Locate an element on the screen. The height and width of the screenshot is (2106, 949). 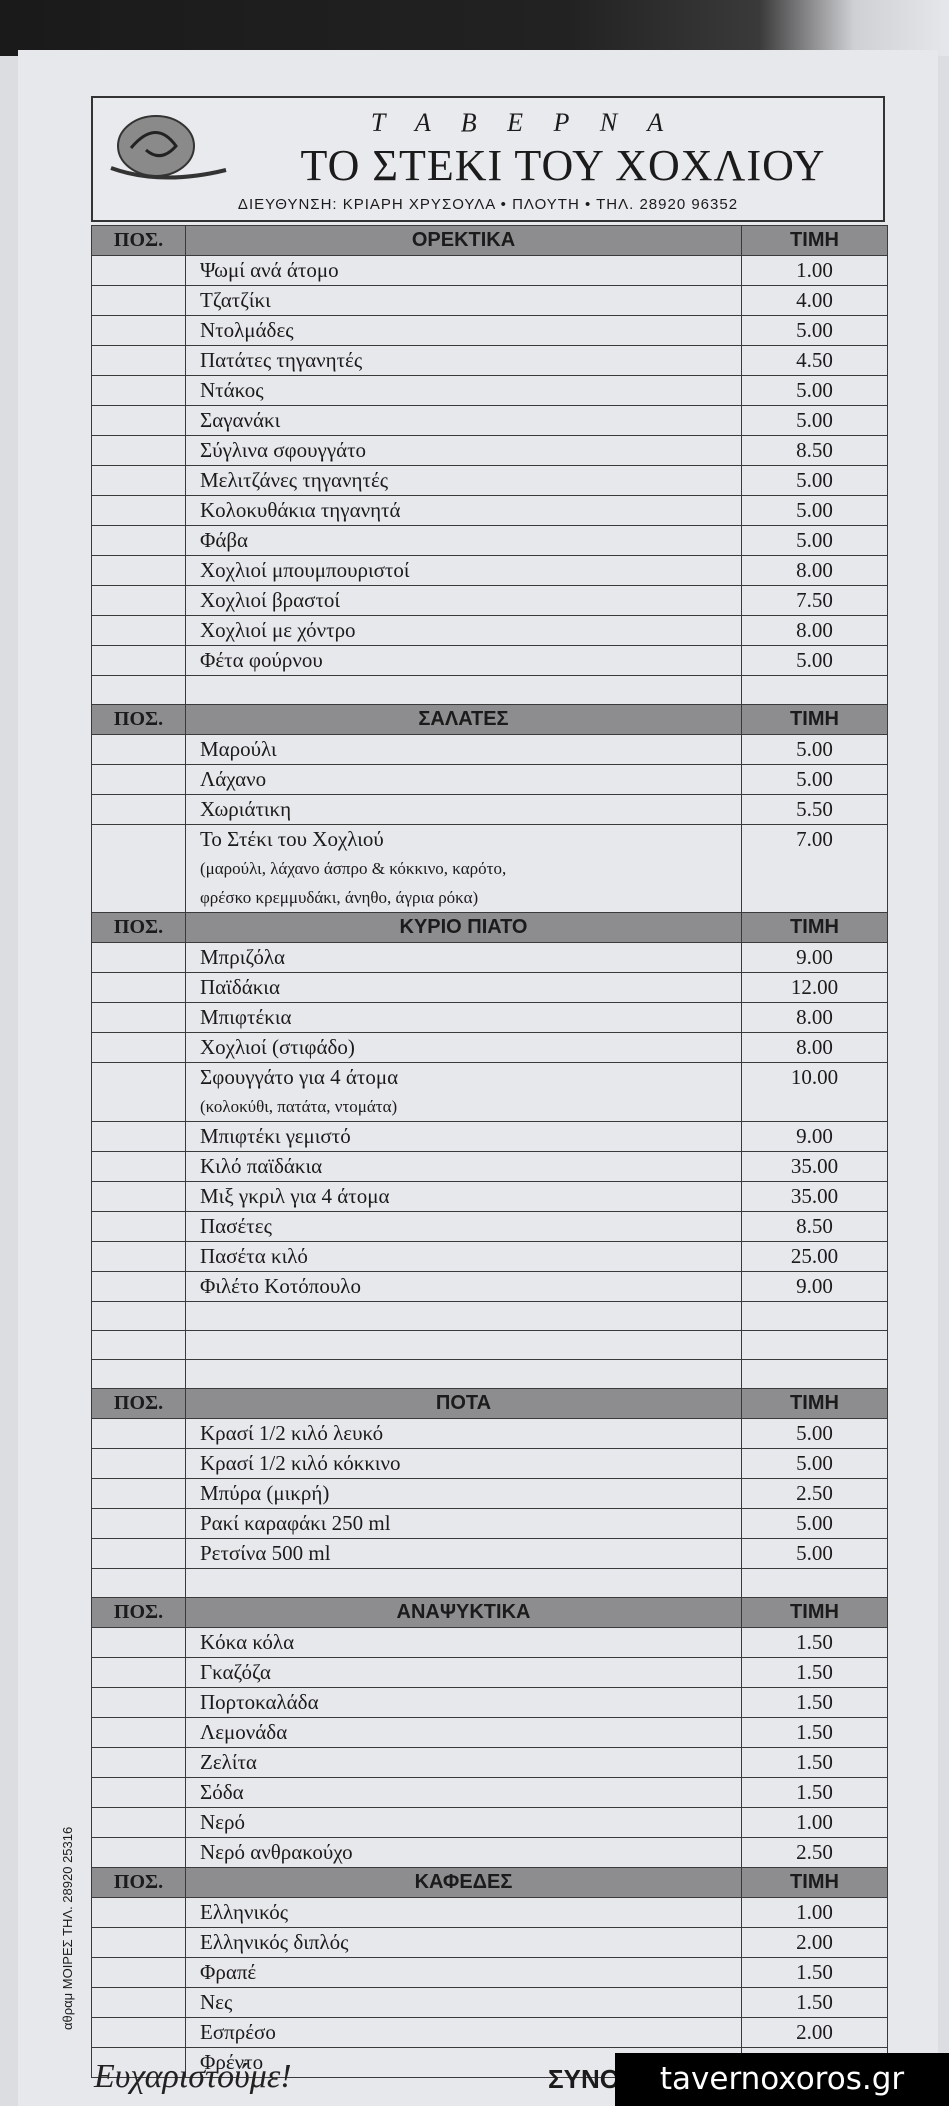
section-header: ΠΟΣ. ΣΑΛΑΤΕΣ ΤΙΜΗ is located at coordinates (489, 719).